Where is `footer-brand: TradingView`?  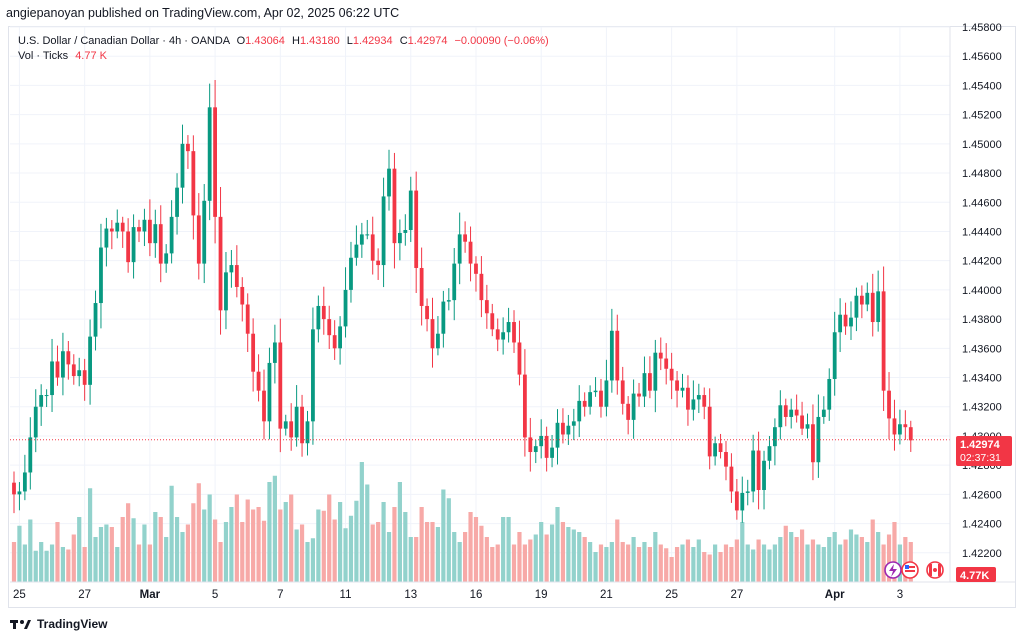
footer-brand: TradingView is located at coordinates (58, 624).